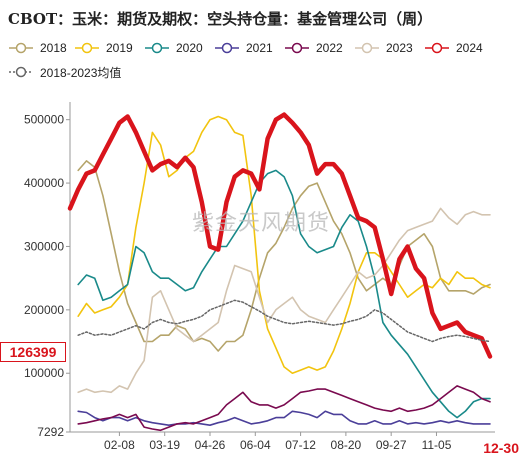 This screenshot has width=521, height=460. What do you see at coordinates (346, 445) in the screenshot?
I see `x-tick-label: 08-20` at bounding box center [346, 445].